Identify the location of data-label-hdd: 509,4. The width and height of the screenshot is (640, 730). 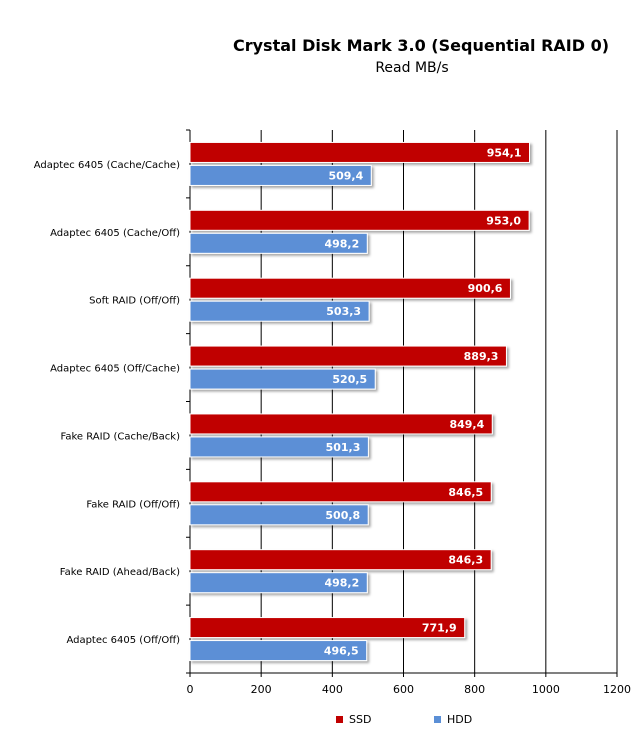
(345, 175).